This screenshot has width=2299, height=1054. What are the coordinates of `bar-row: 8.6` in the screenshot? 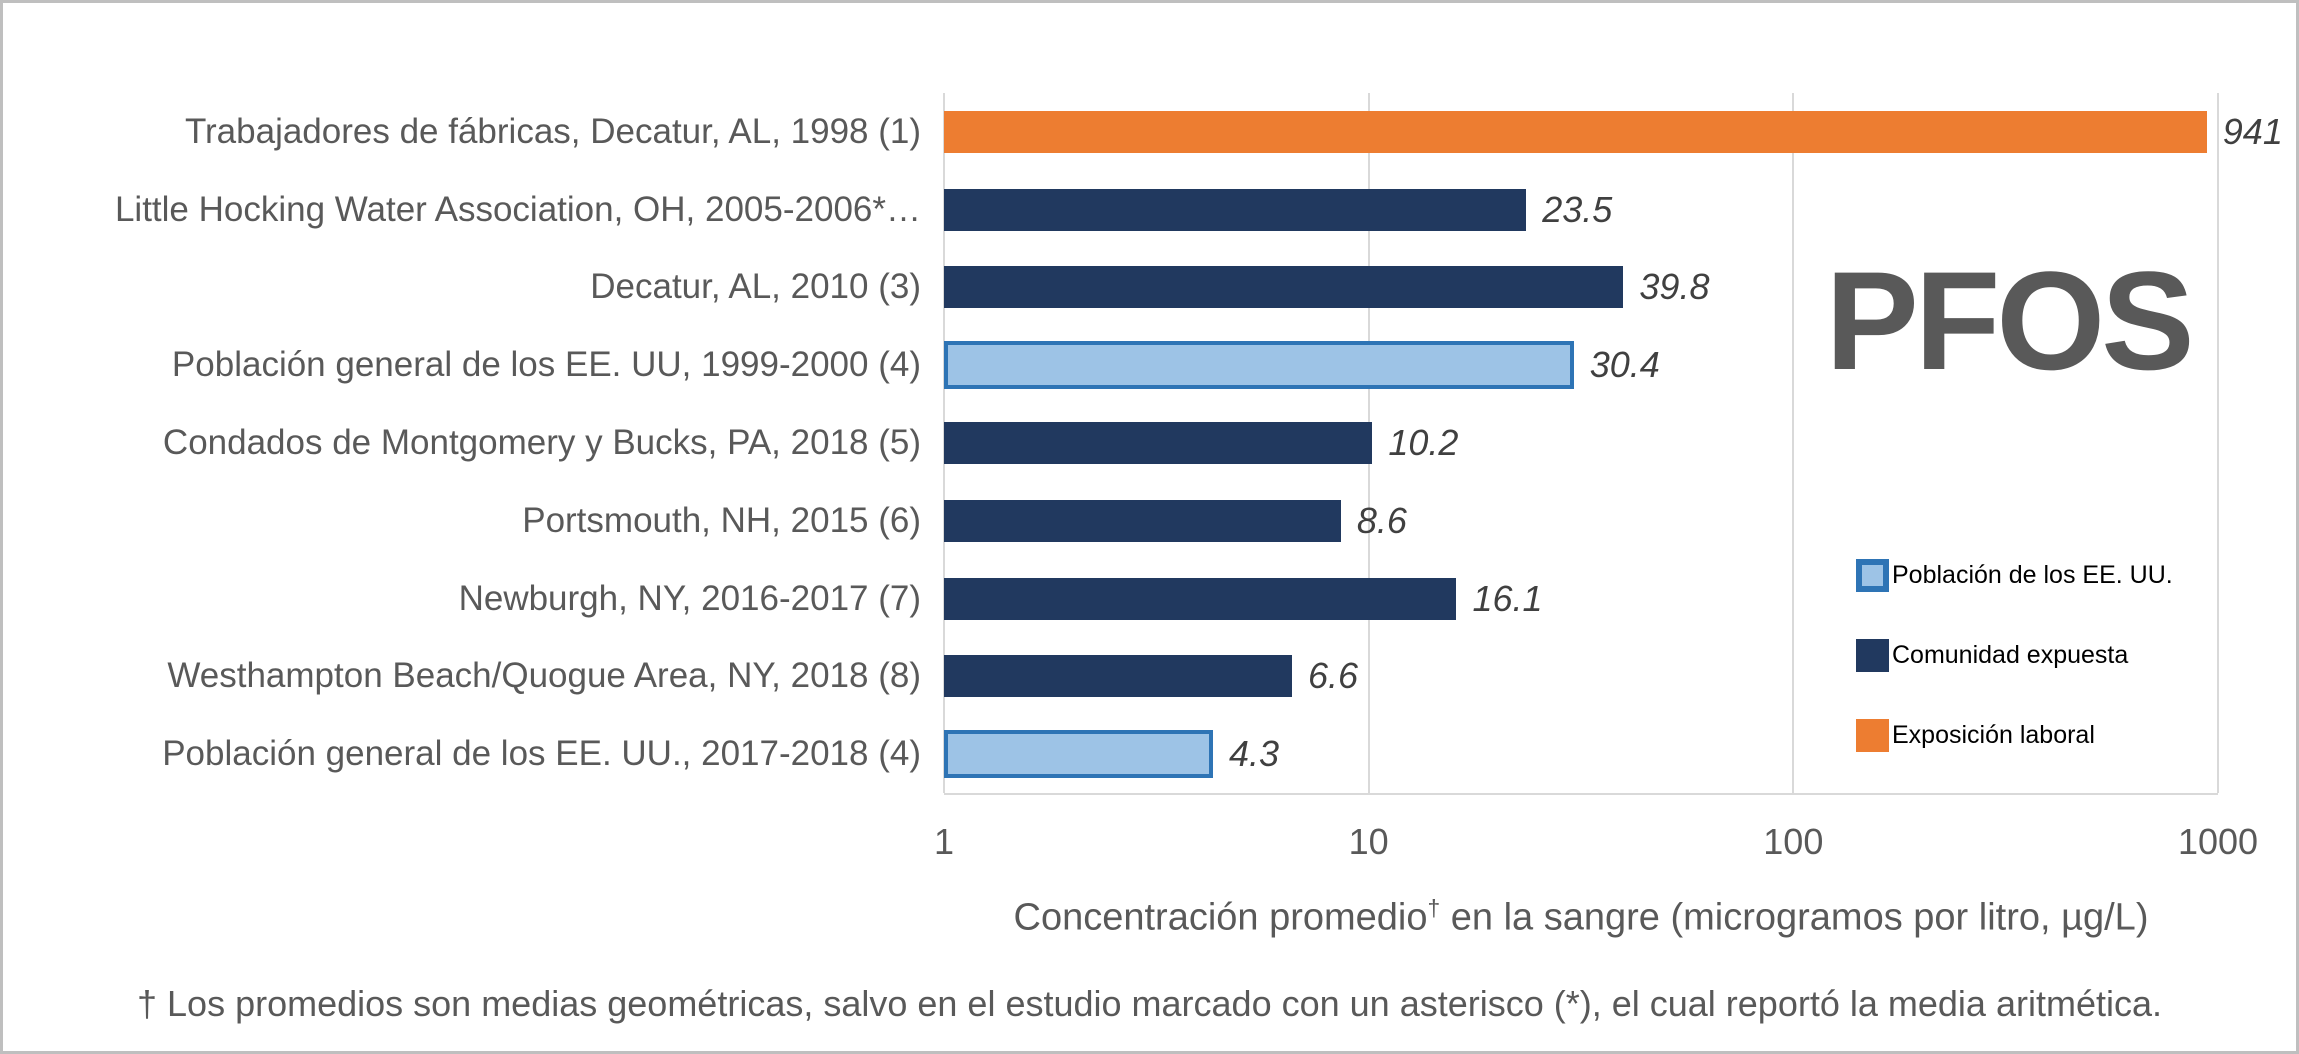 It's located at (1581, 521).